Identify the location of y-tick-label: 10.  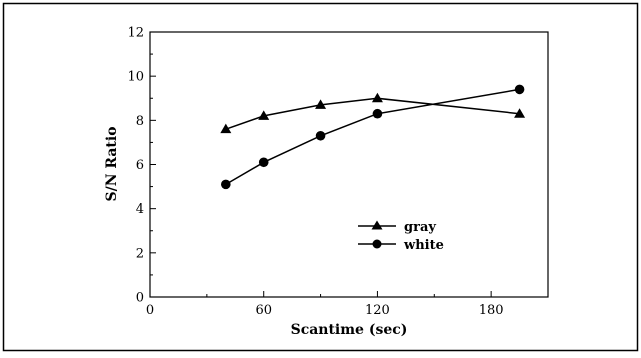
(135, 77).